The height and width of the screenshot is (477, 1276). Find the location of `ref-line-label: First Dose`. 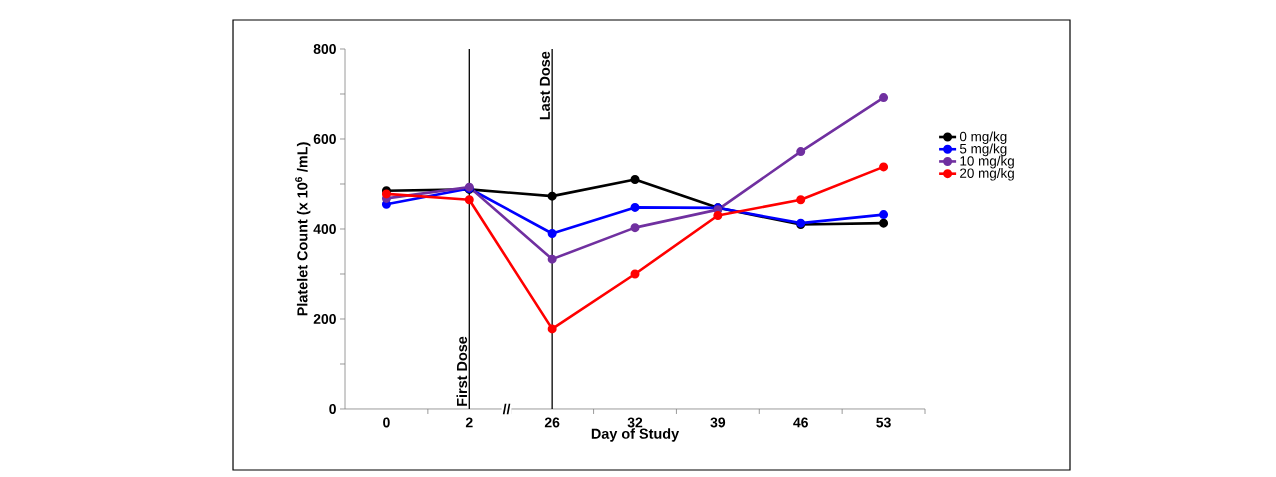

ref-line-label: First Dose is located at coordinates (462, 371).